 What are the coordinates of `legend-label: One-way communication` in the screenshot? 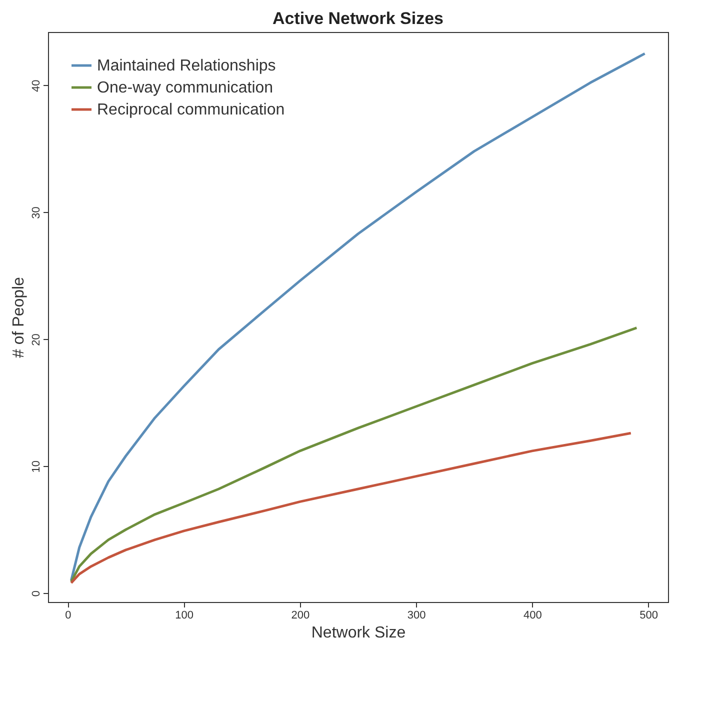 It's located at (185, 88).